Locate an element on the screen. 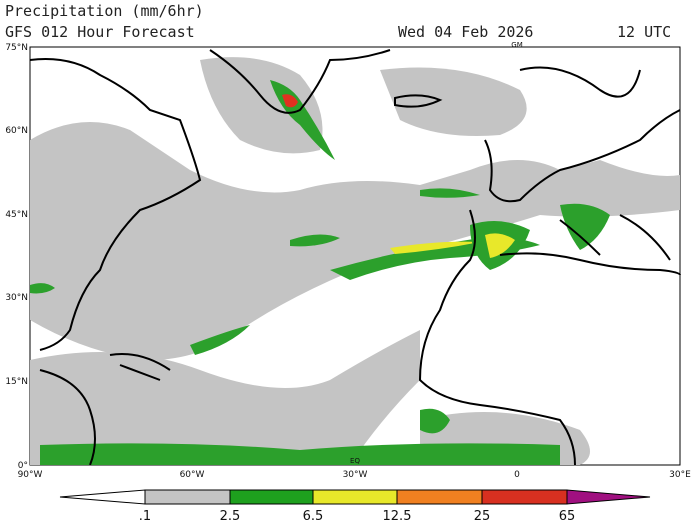 Image resolution: width=700 pixels, height=525 pixels. lat-labels: 75°N 60°N 45°N 30°N 15°N 0° is located at coordinates (16, 257).